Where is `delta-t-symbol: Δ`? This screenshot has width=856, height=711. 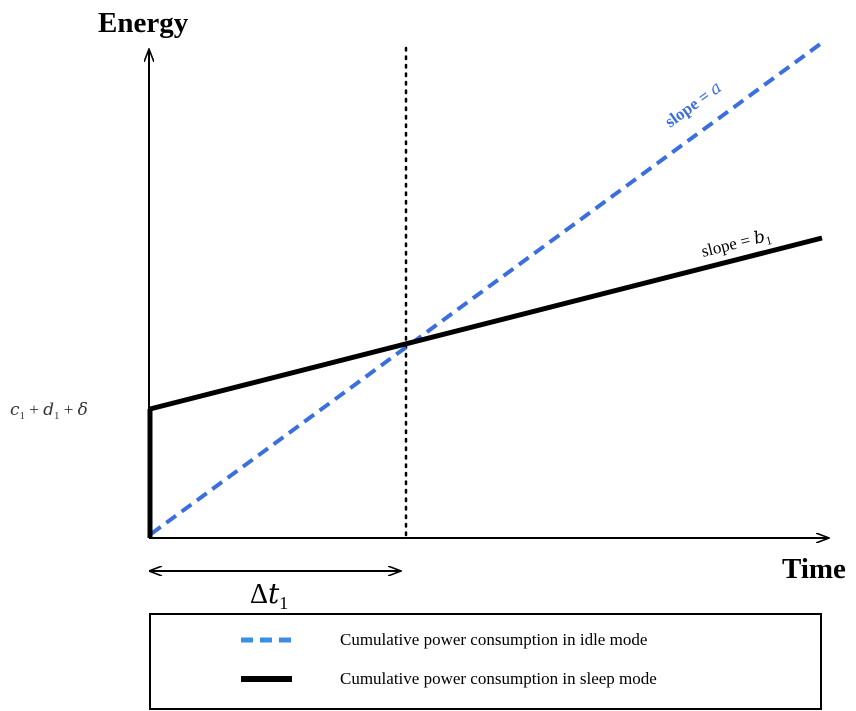 delta-t-symbol: Δ is located at coordinates (259, 594).